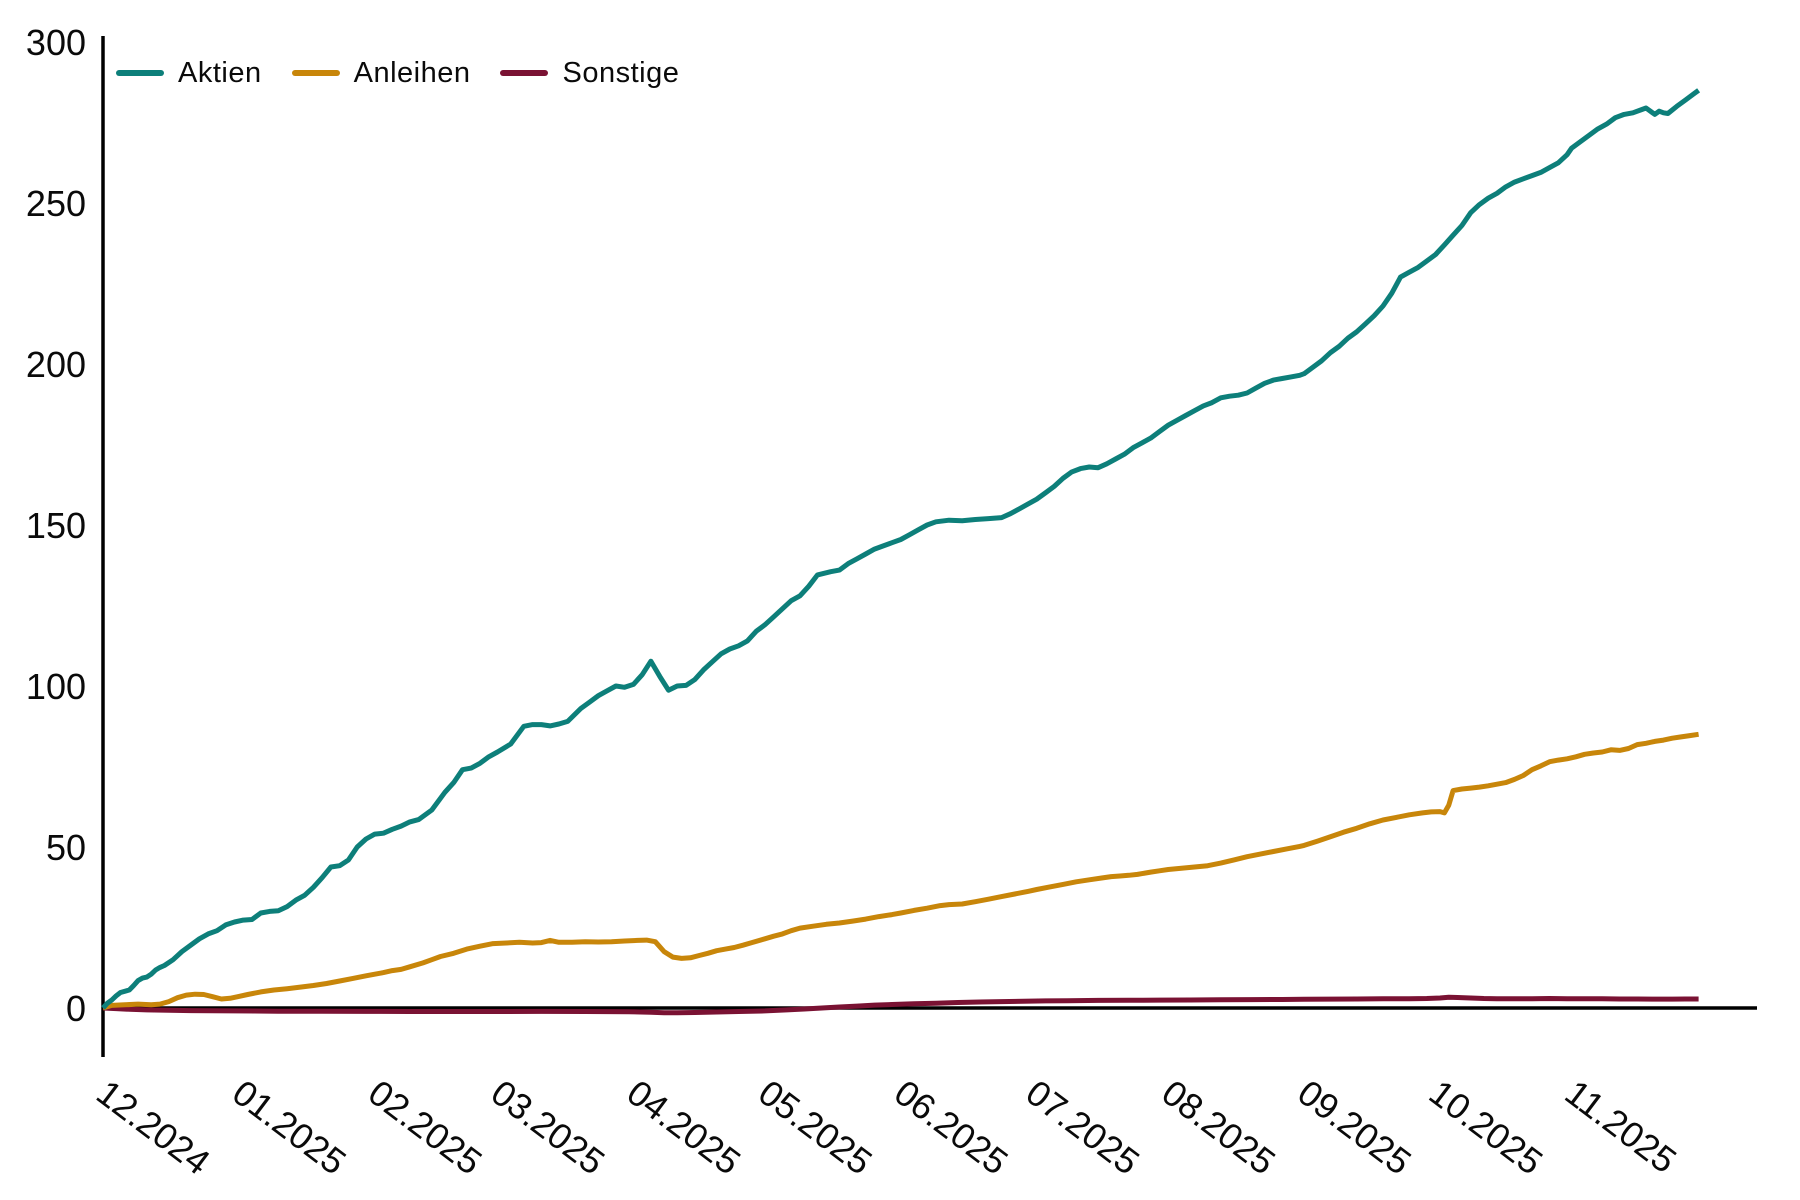 The width and height of the screenshot is (1800, 1200). I want to click on legend-label-aktien: Aktien, so click(220, 73).